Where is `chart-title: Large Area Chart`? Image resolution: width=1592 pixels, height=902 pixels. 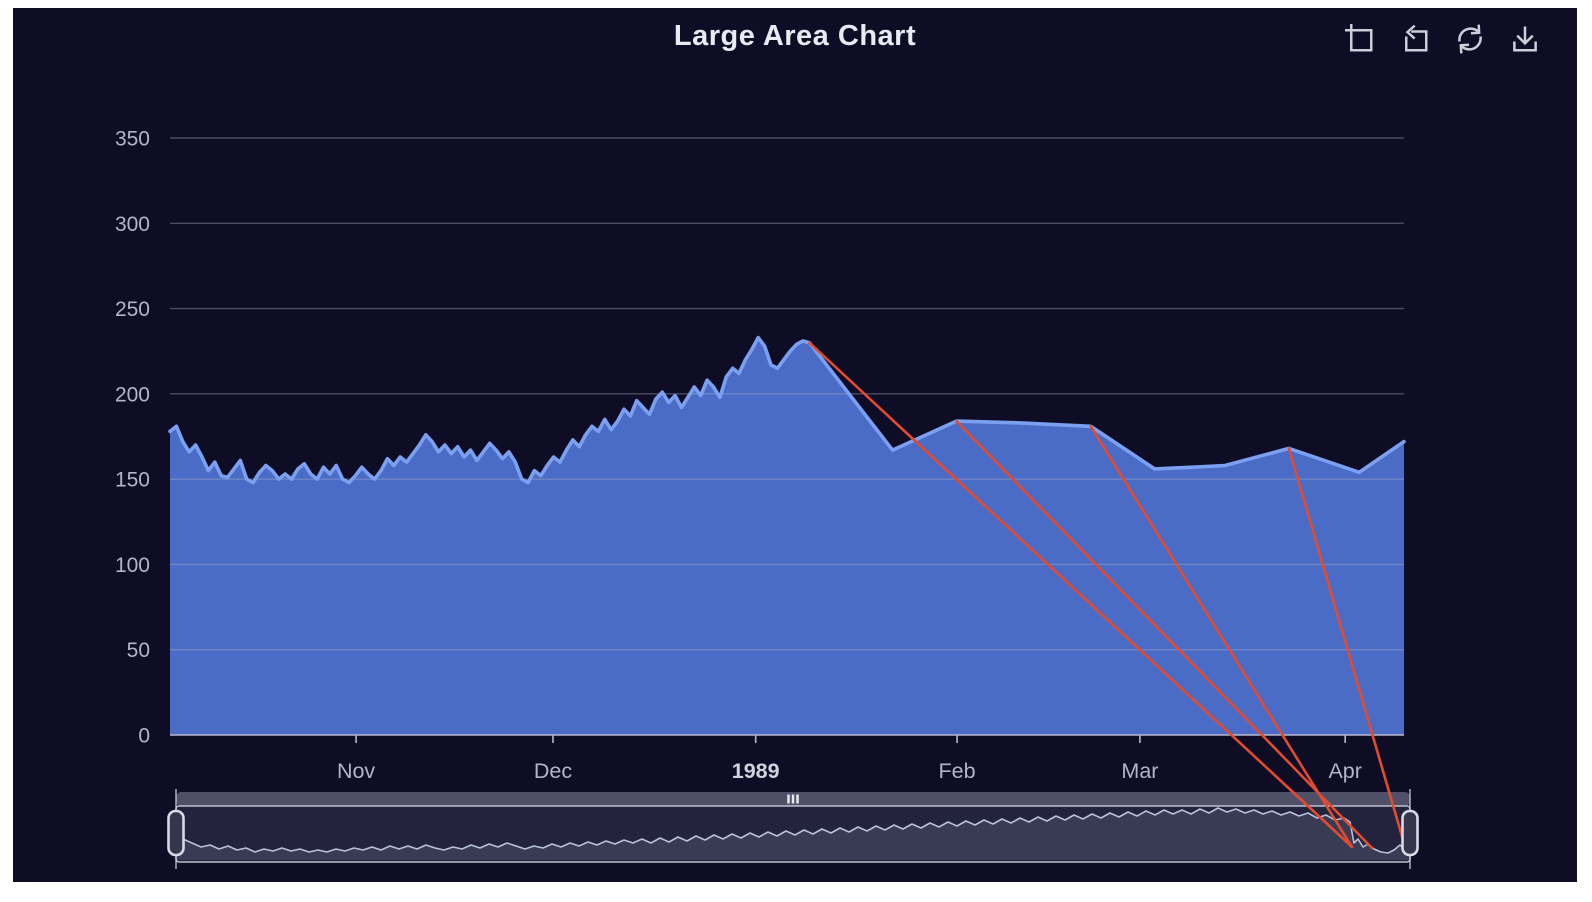
chart-title: Large Area Chart is located at coordinates (795, 36).